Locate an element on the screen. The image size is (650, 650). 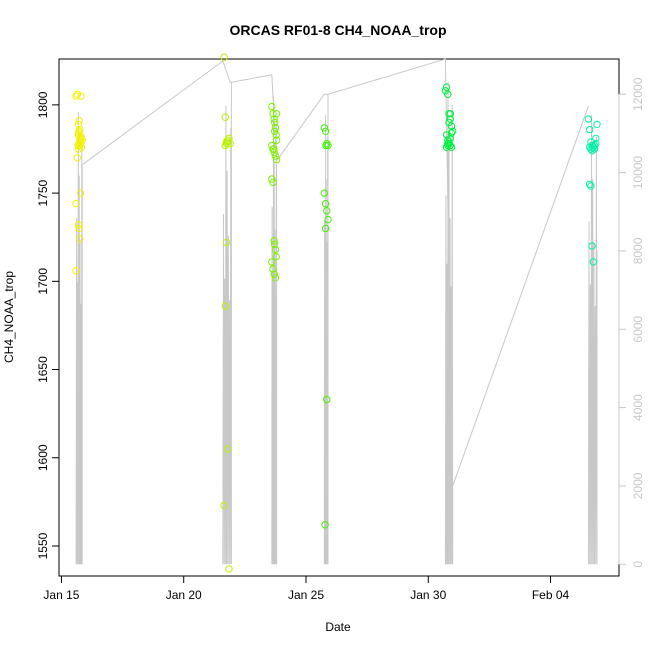
y-tick-label: 1550 is located at coordinates (43, 545).